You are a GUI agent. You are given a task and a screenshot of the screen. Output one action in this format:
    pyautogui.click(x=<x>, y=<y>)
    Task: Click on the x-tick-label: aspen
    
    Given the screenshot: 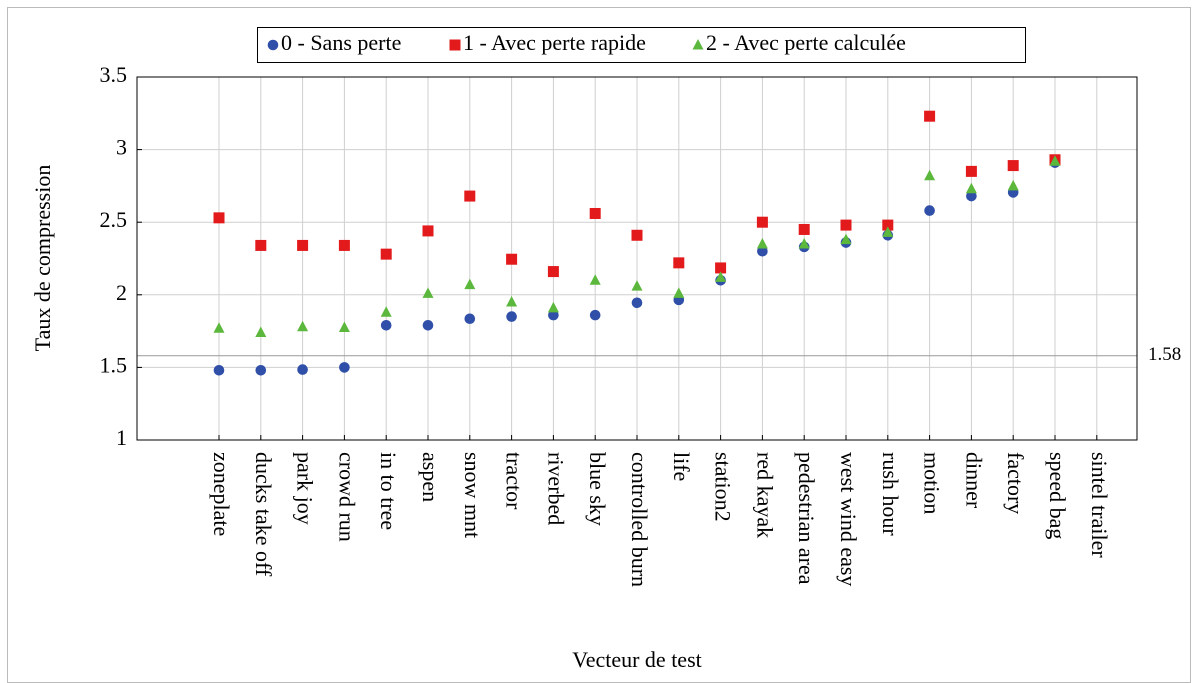 What is the action you would take?
    pyautogui.click(x=430, y=477)
    